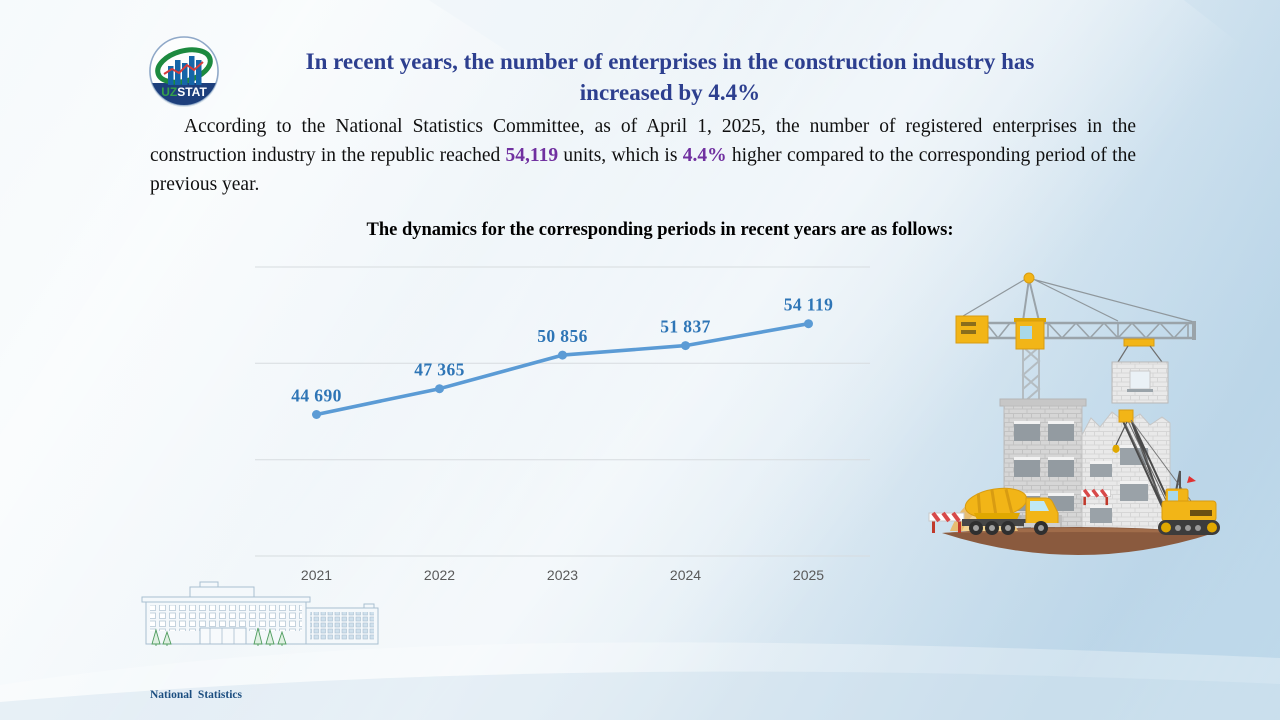 The height and width of the screenshot is (720, 1280). Describe the element at coordinates (532, 155) in the screenshot. I see `enterprises-count-highlight: 54,119` at that location.